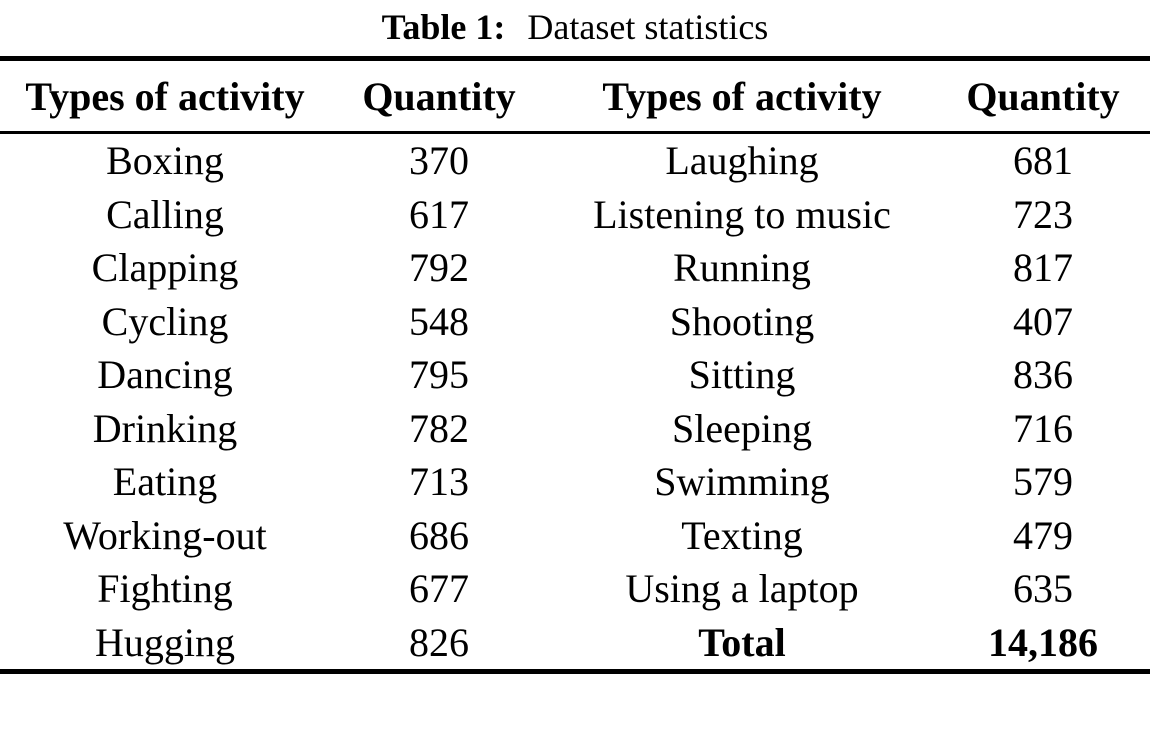  Describe the element at coordinates (439, 482) in the screenshot. I see `quantity-cell: 713` at that location.